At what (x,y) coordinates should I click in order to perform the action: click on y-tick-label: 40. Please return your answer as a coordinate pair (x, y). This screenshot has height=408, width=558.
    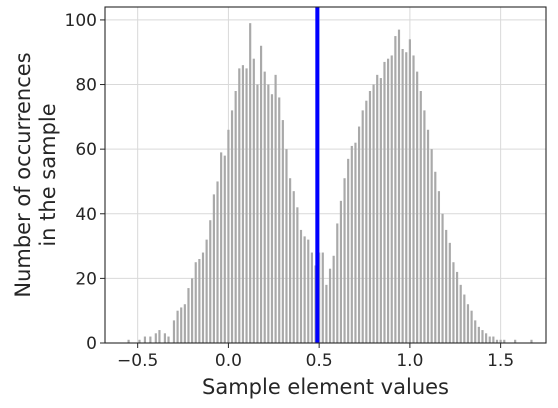
    Looking at the image, I should click on (86, 215).